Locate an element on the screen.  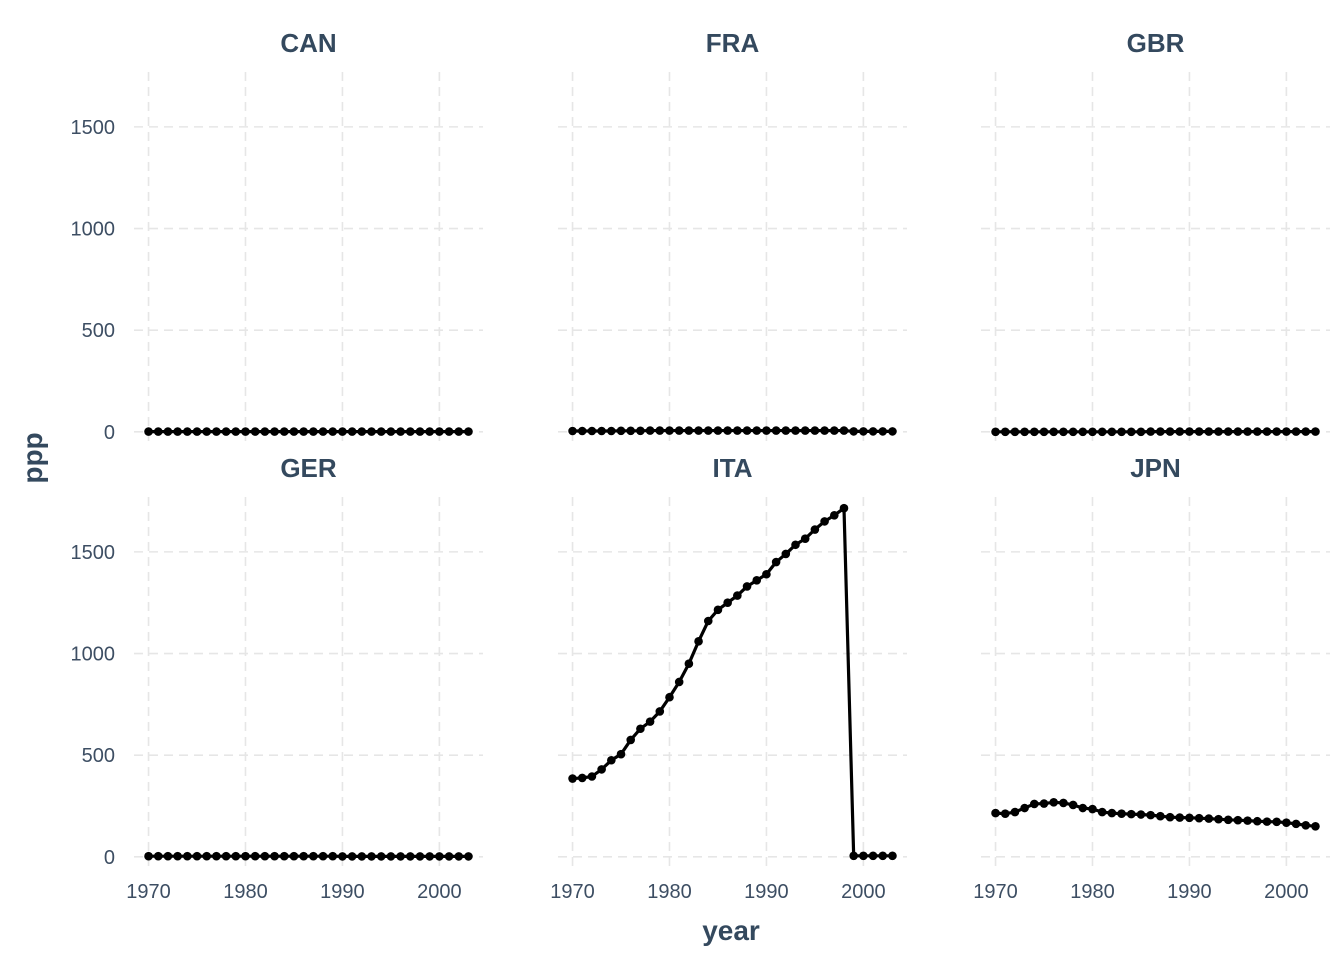
facet-title: FRA is located at coordinates (733, 43).